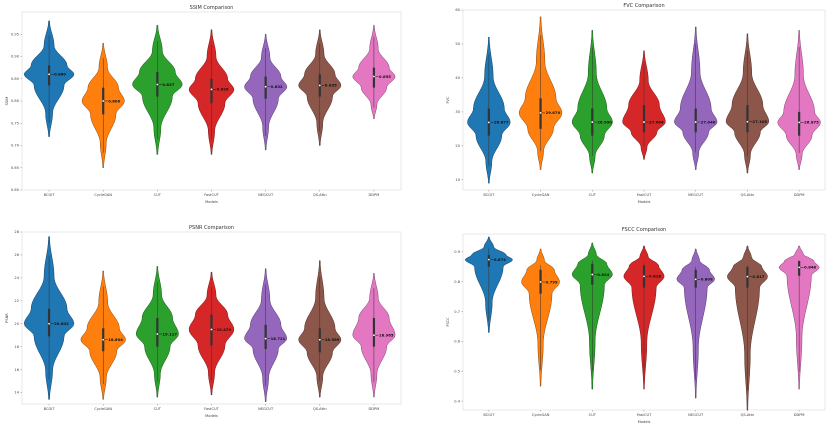  What do you see at coordinates (811, 122) in the screenshot?
I see `fvc-median-label-ddpm: 26.875` at bounding box center [811, 122].